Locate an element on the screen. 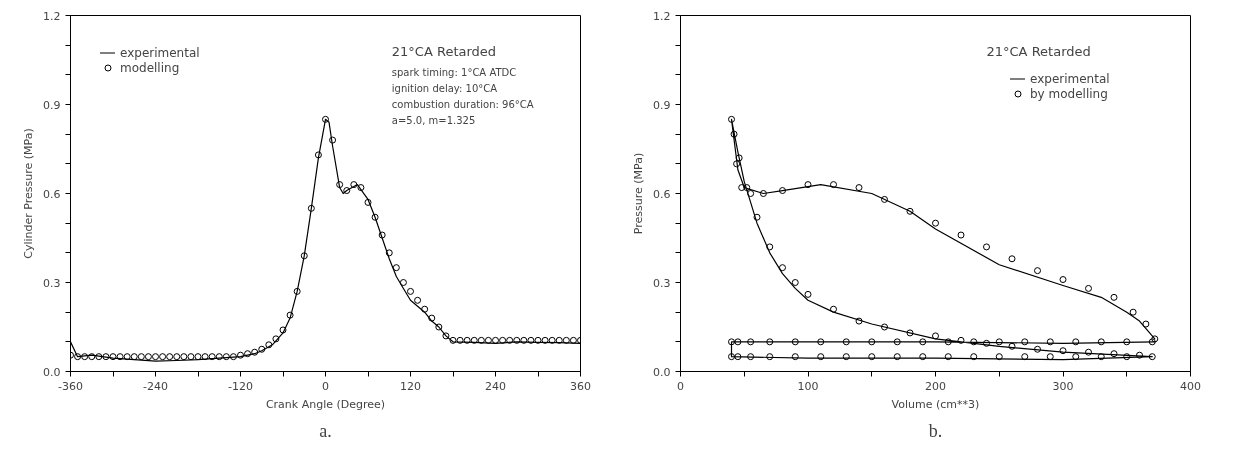 The image size is (1234, 450). annotation: combustion duration: 96°CA is located at coordinates (462, 105).